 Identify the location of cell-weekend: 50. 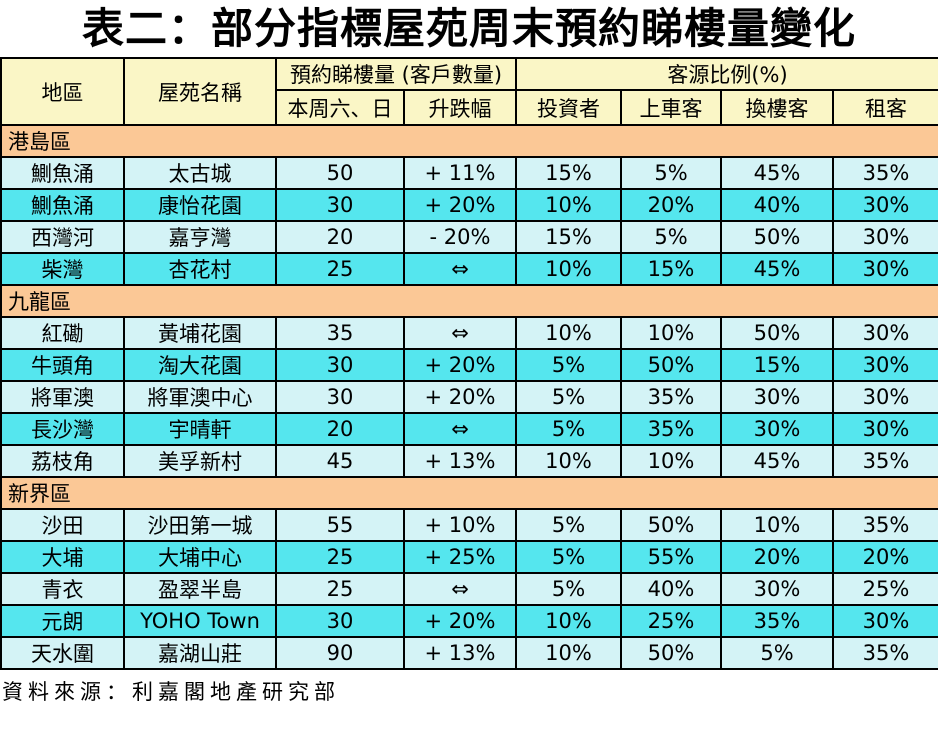
(340, 173).